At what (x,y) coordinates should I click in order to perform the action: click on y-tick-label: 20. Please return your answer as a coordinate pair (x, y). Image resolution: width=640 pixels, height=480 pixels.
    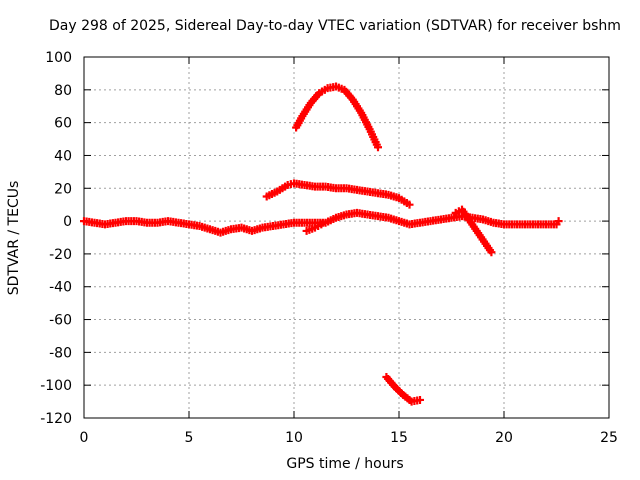
    Looking at the image, I should click on (63, 189).